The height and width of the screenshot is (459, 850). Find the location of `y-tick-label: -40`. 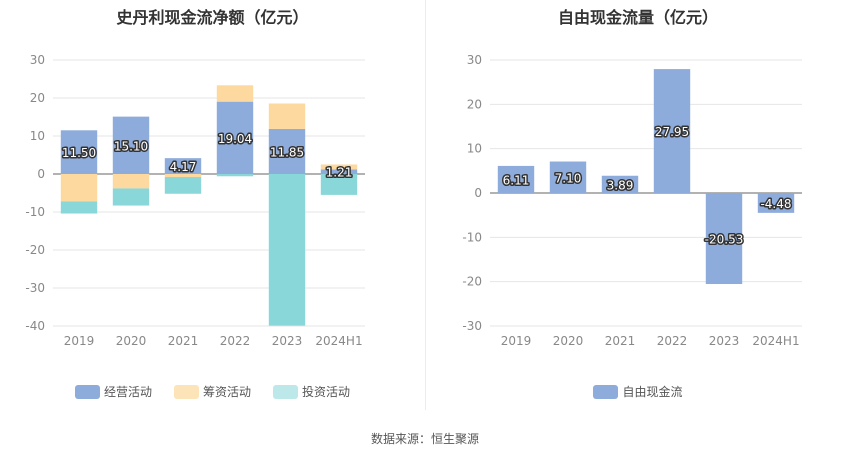

y-tick-label: -40 is located at coordinates (35, 326).